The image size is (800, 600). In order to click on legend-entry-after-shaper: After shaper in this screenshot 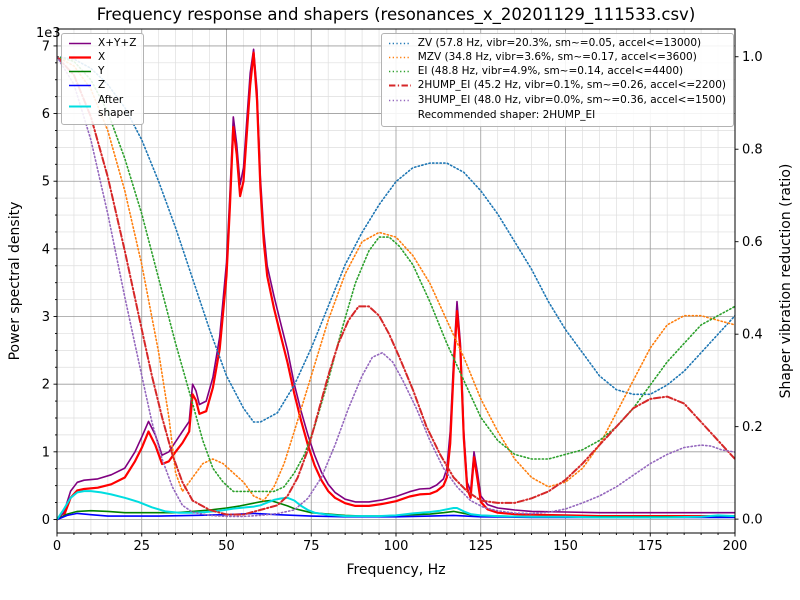, I will do `click(102, 107)`.